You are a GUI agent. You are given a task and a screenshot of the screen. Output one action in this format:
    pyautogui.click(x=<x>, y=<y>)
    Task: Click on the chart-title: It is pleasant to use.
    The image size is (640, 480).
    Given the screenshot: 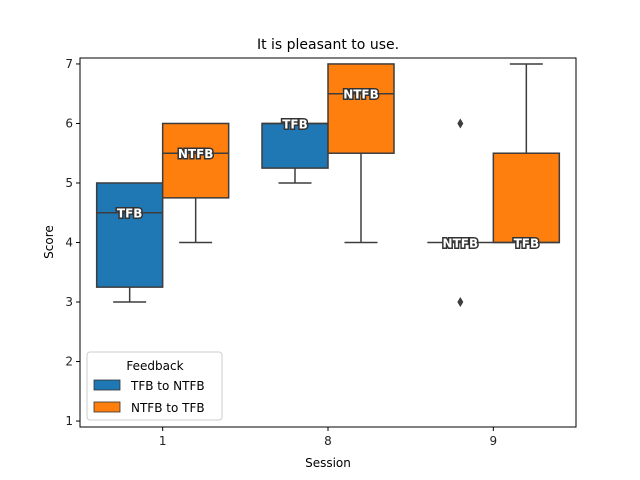 What is the action you would take?
    pyautogui.click(x=328, y=45)
    